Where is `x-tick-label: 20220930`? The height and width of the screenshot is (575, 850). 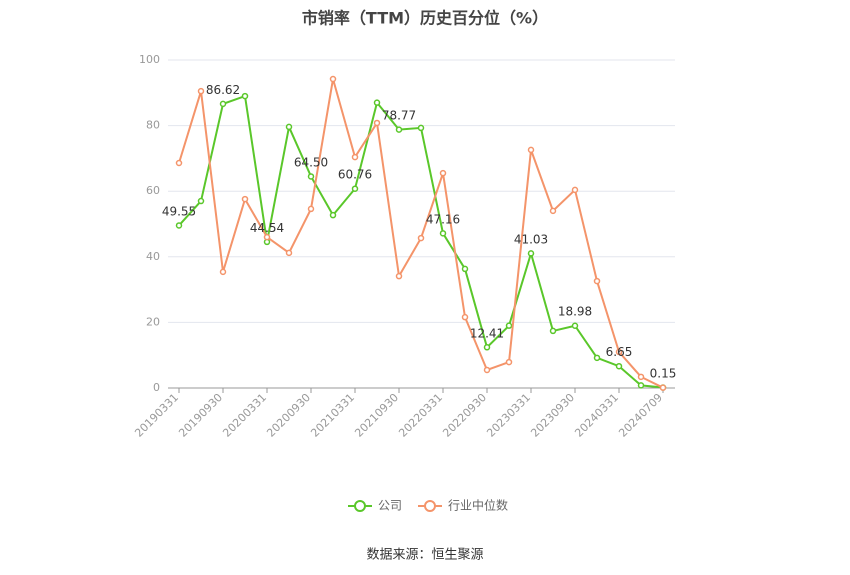 x-tick-label: 20220930 is located at coordinates (464, 415).